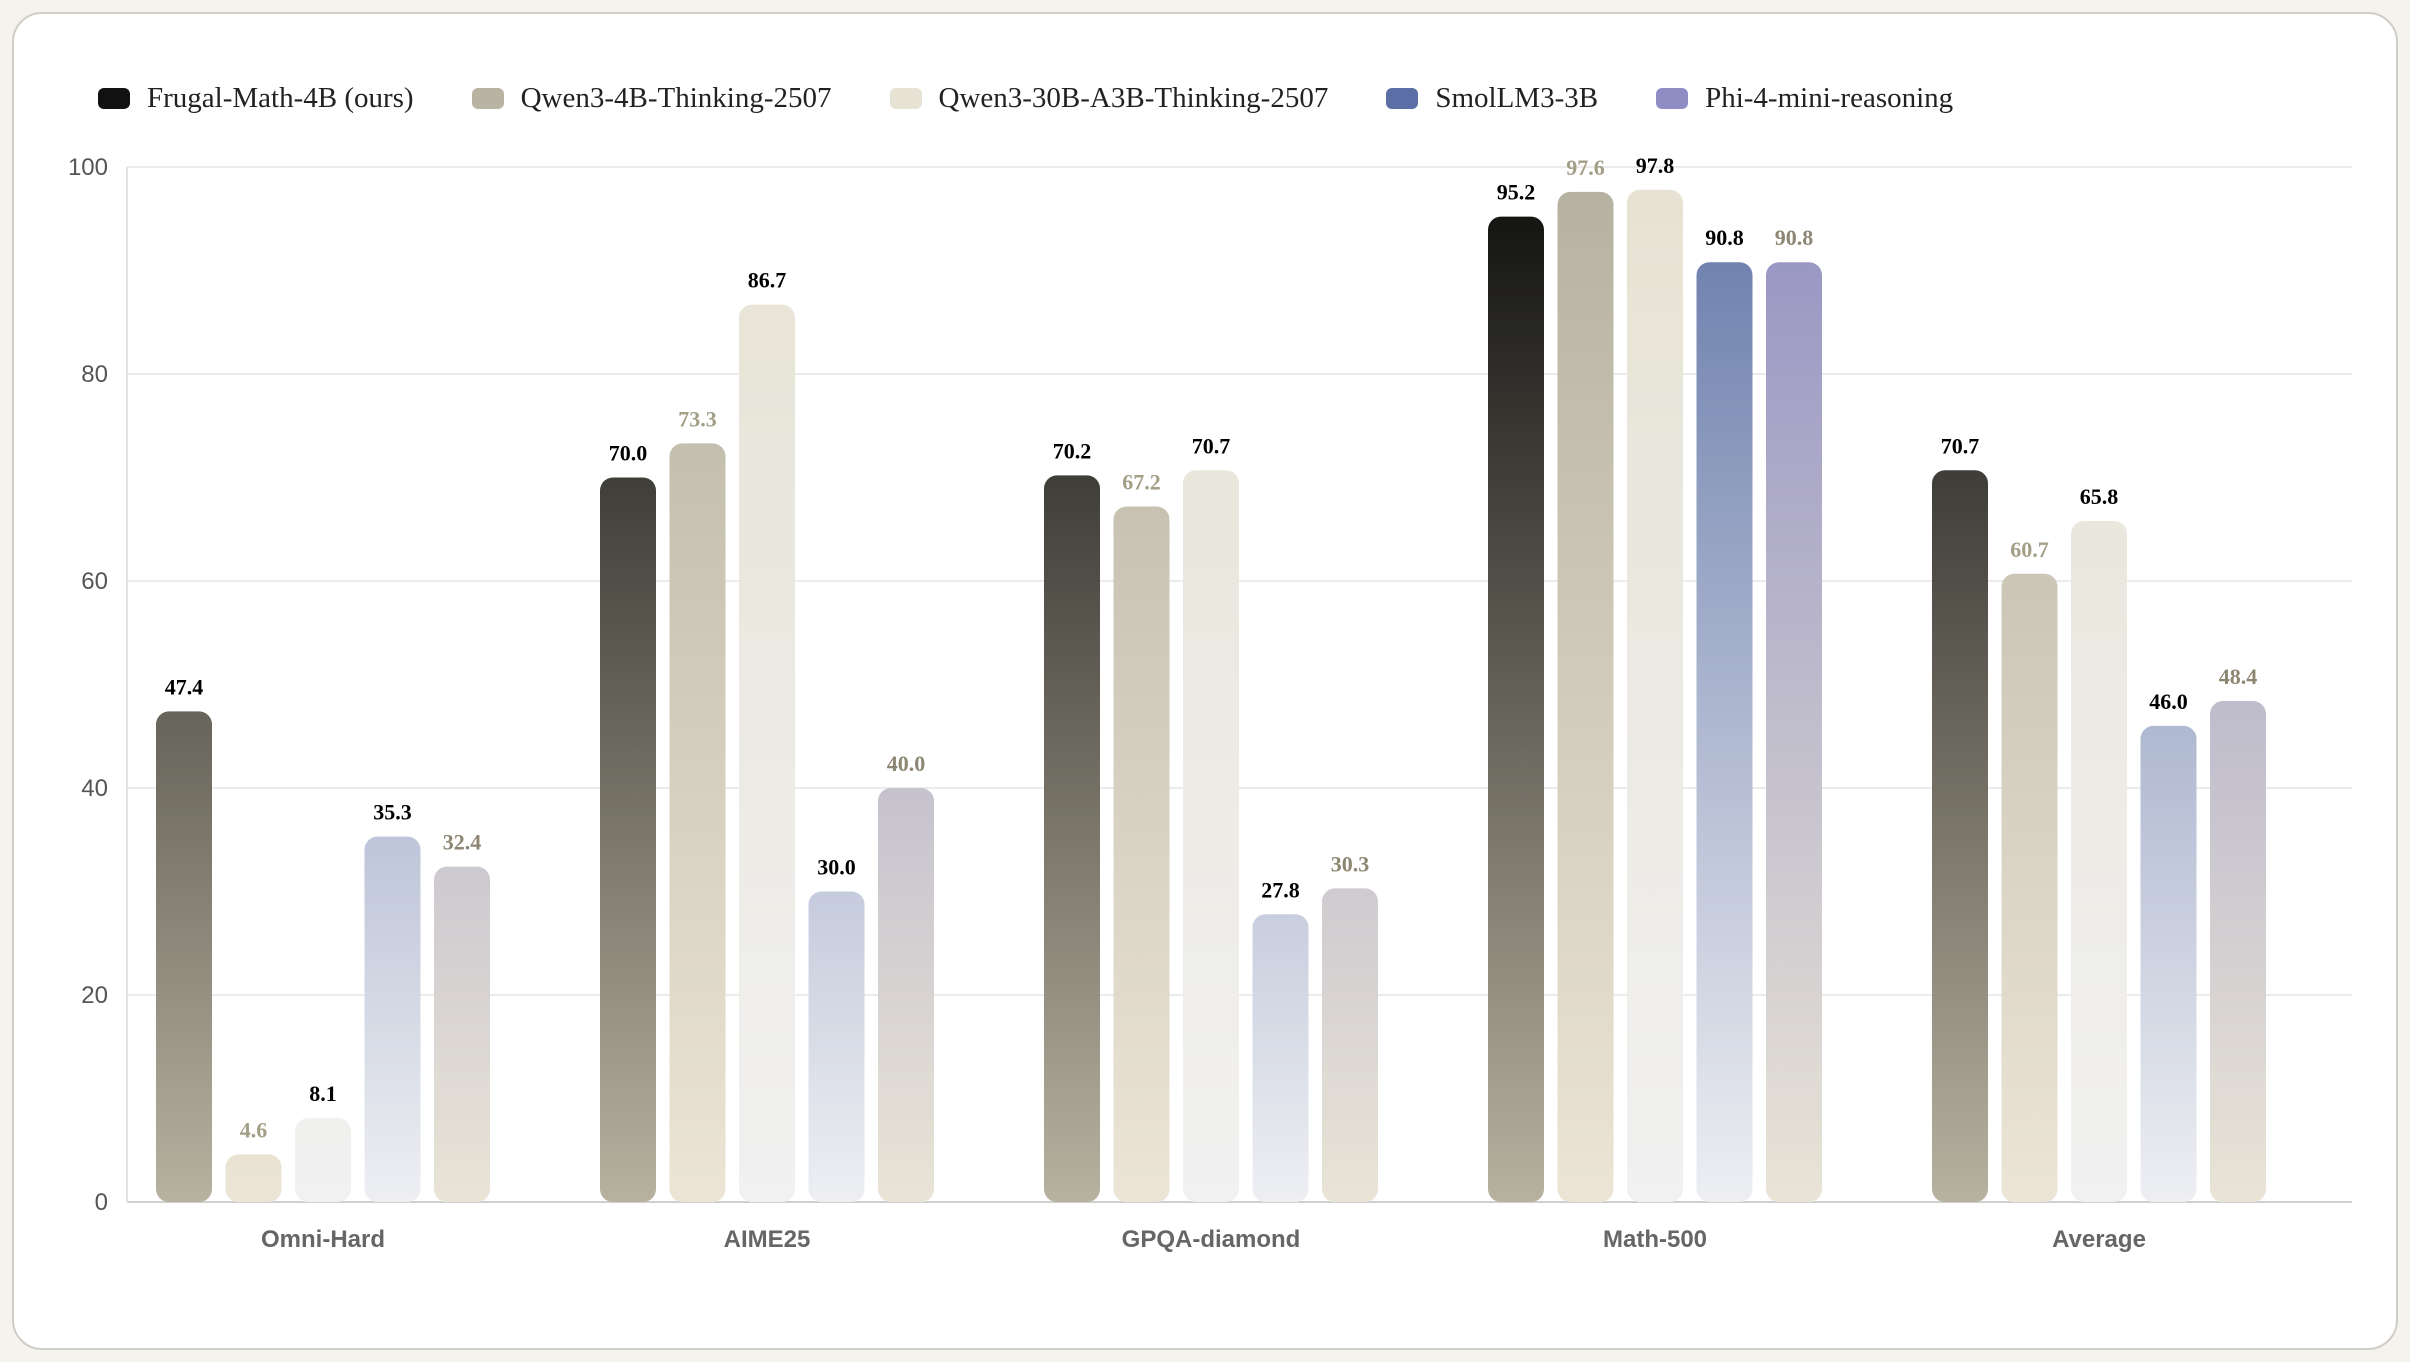 The height and width of the screenshot is (1362, 2410). I want to click on x-tick-label: Omni-Hard, so click(323, 1239).